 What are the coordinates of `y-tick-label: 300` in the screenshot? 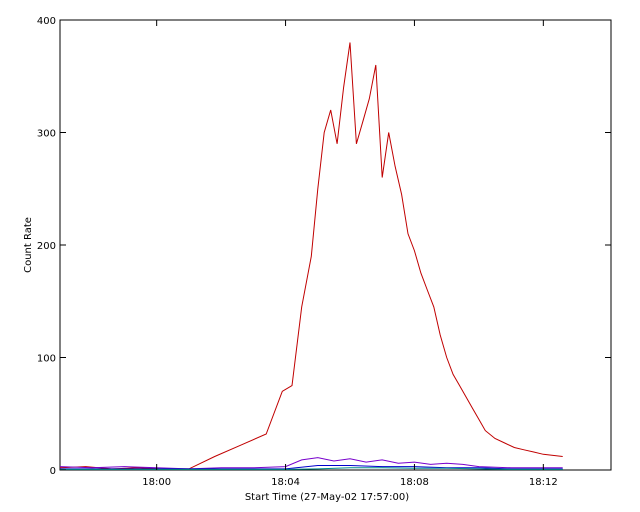 It's located at (46, 134).